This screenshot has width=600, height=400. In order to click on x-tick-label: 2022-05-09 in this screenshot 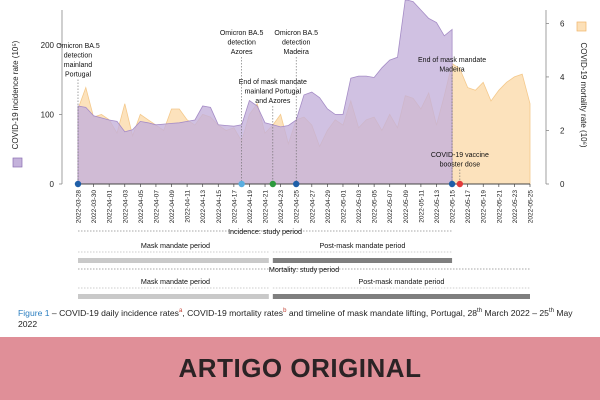, I will do `click(406, 207)`.